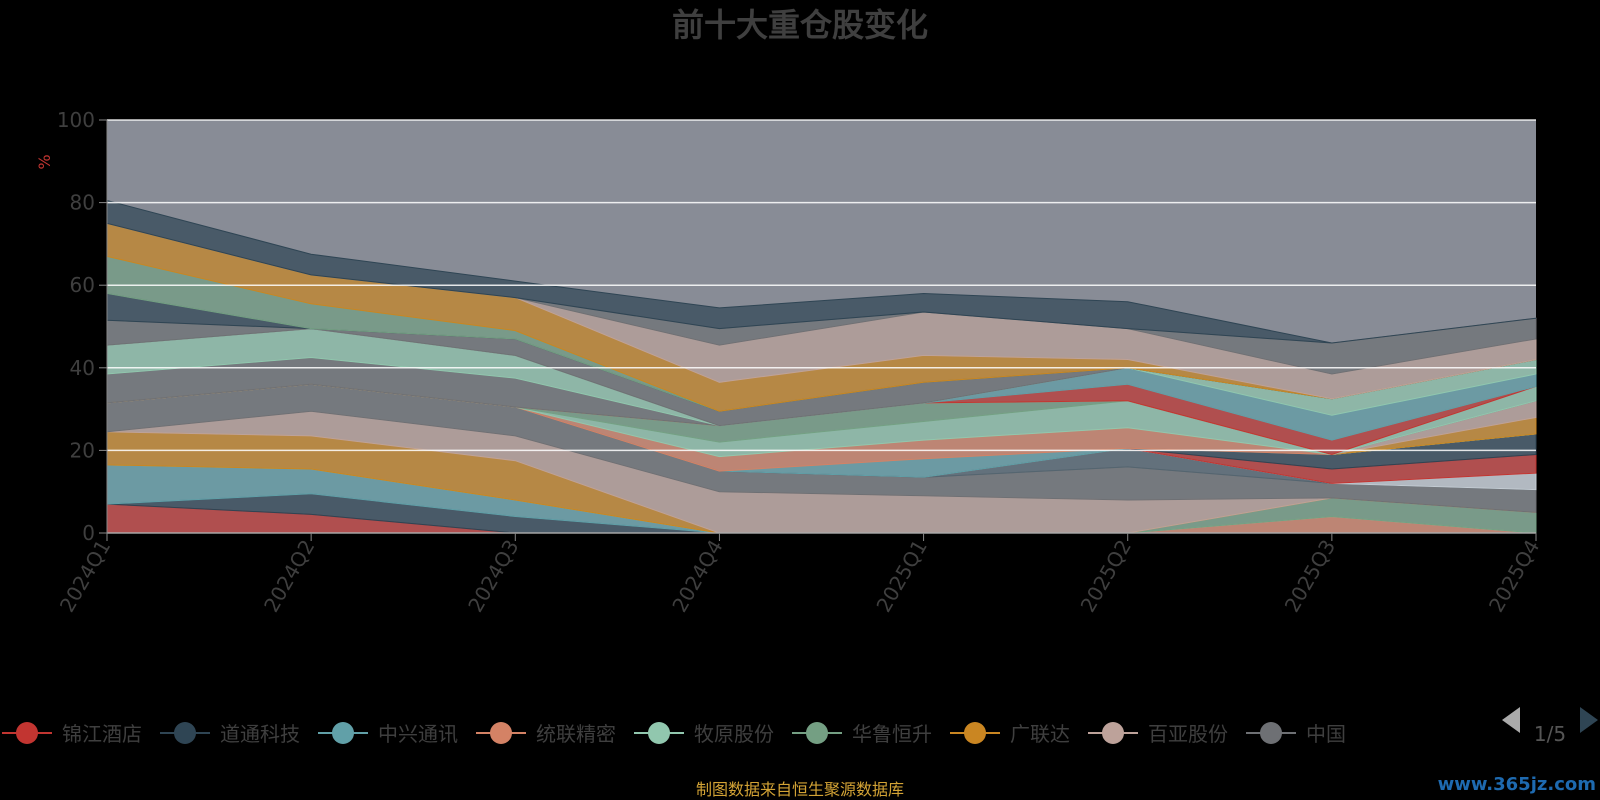 The width and height of the screenshot is (1600, 800). What do you see at coordinates (82, 326) in the screenshot?
I see `y-axis: 0 20 40 60 80 100` at bounding box center [82, 326].